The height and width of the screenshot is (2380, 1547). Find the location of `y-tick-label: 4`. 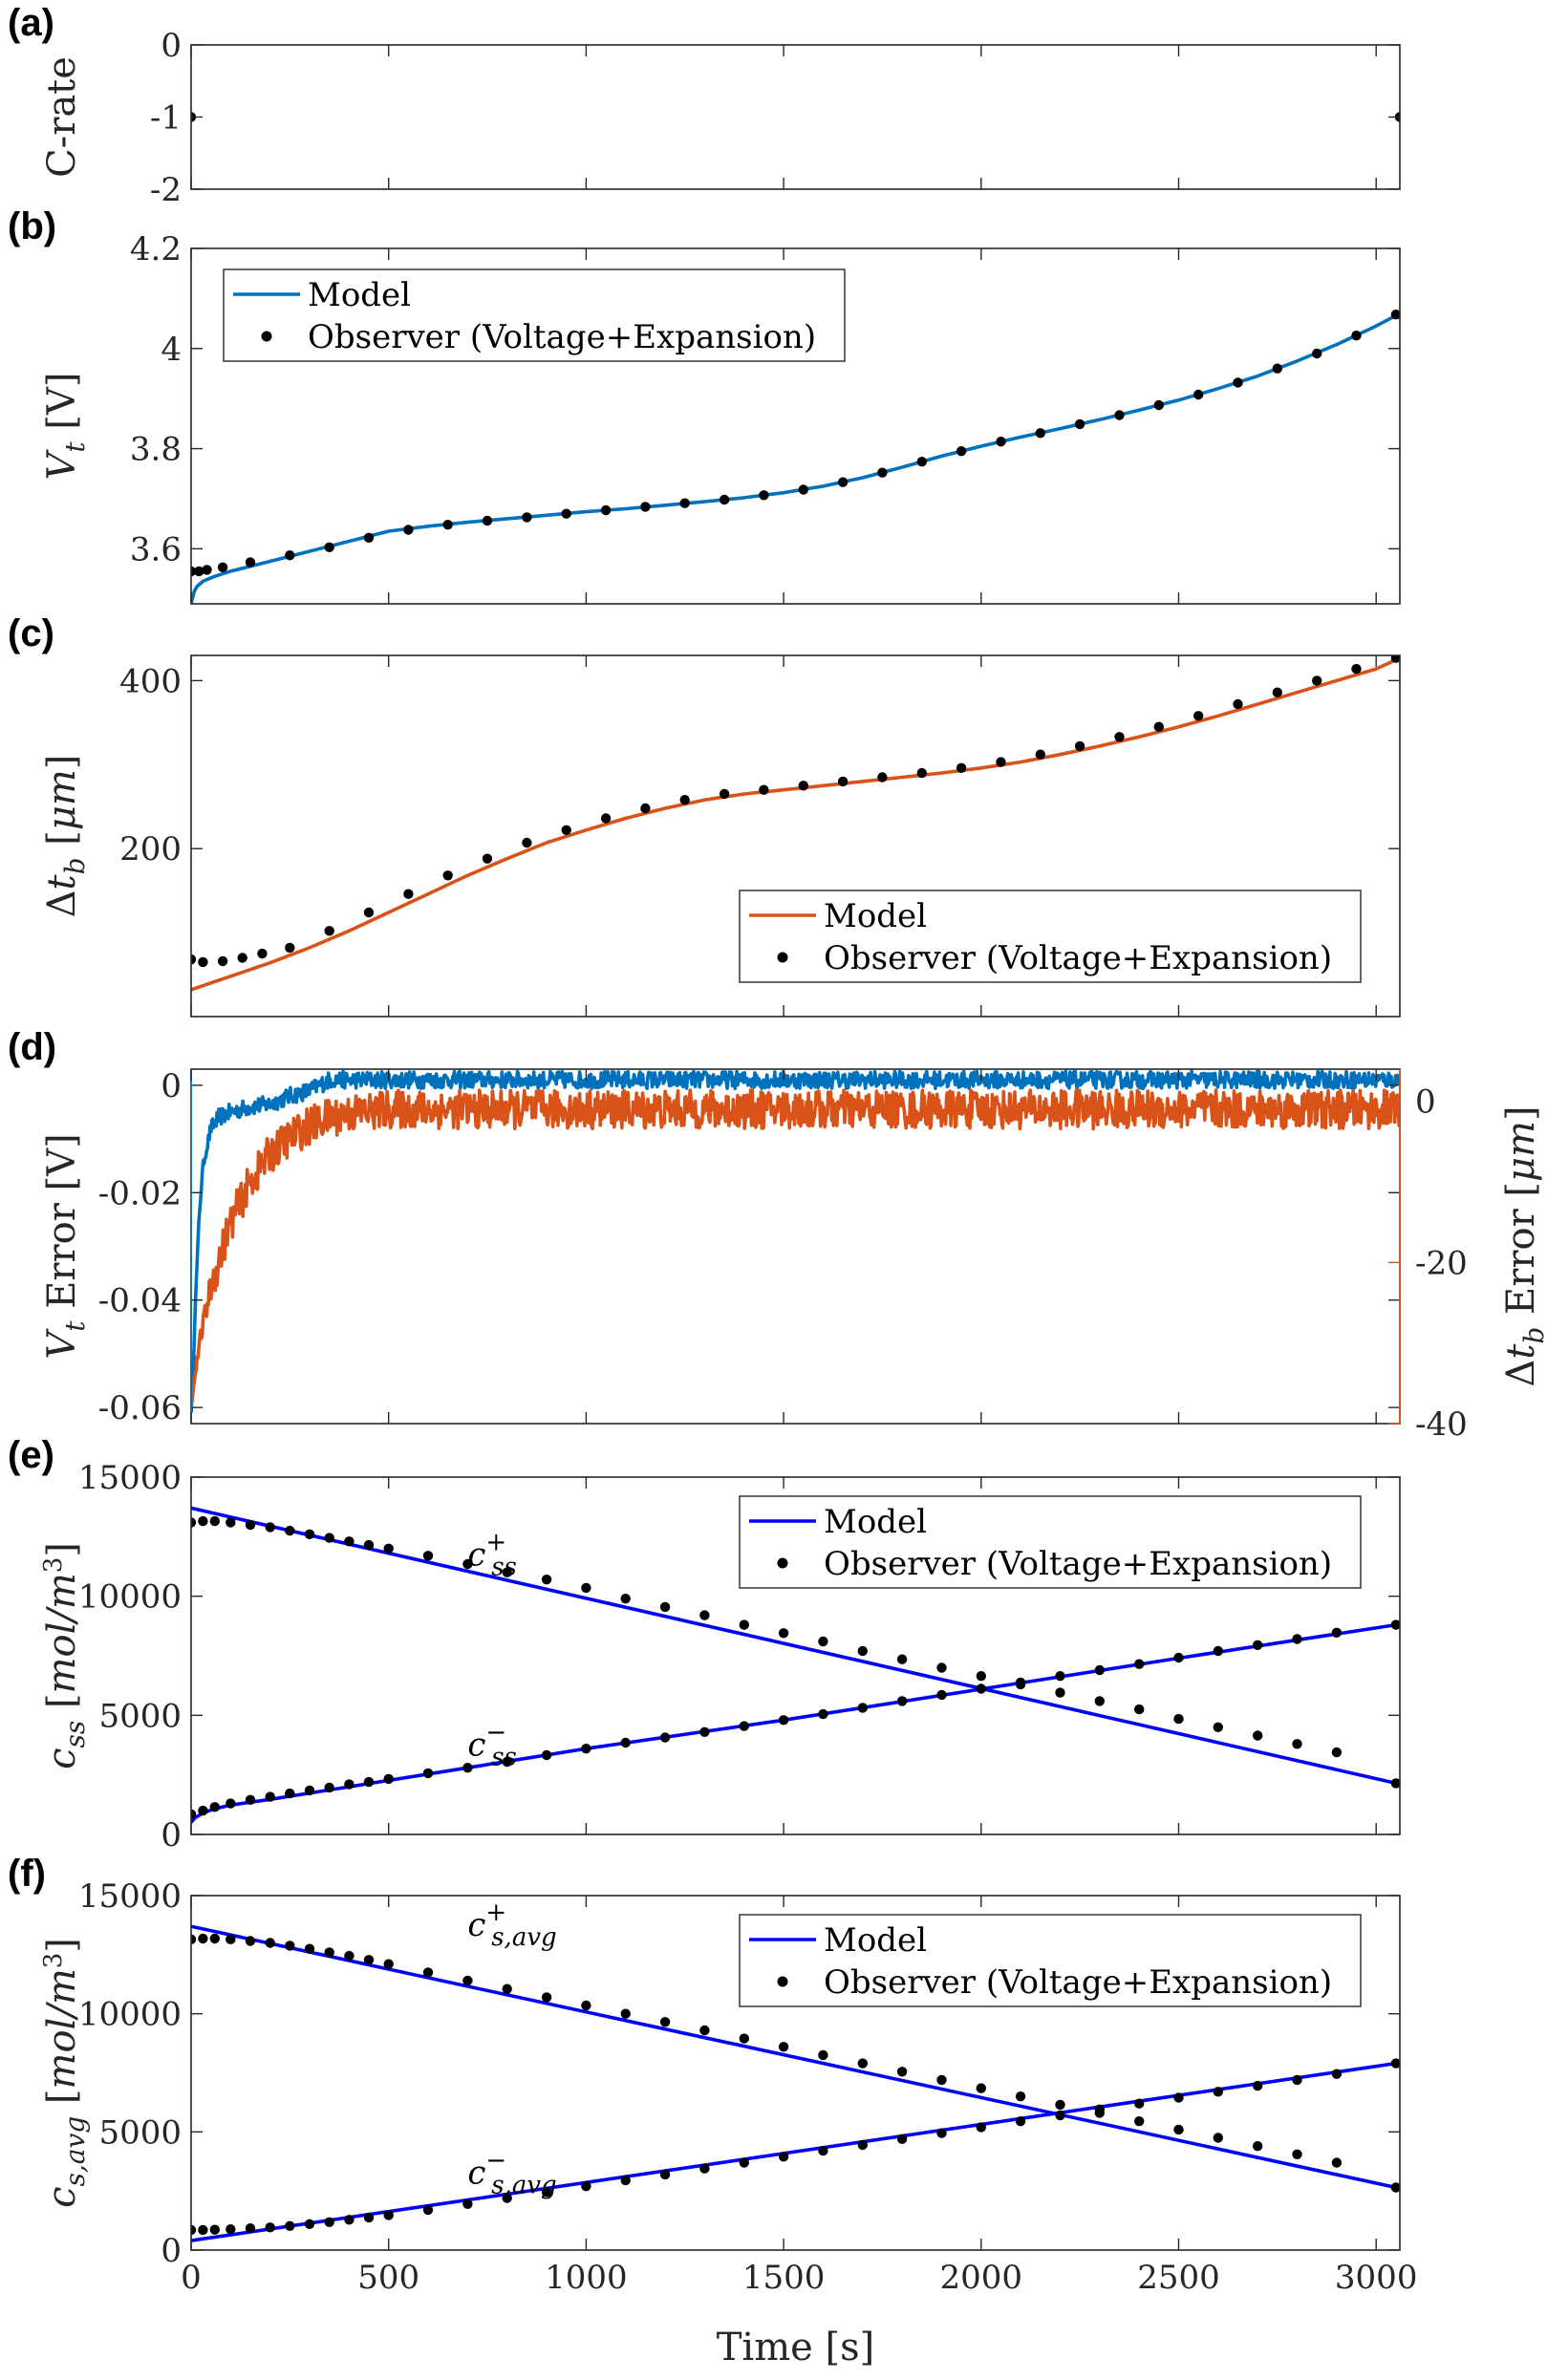

y-tick-label: 4 is located at coordinates (171, 350).